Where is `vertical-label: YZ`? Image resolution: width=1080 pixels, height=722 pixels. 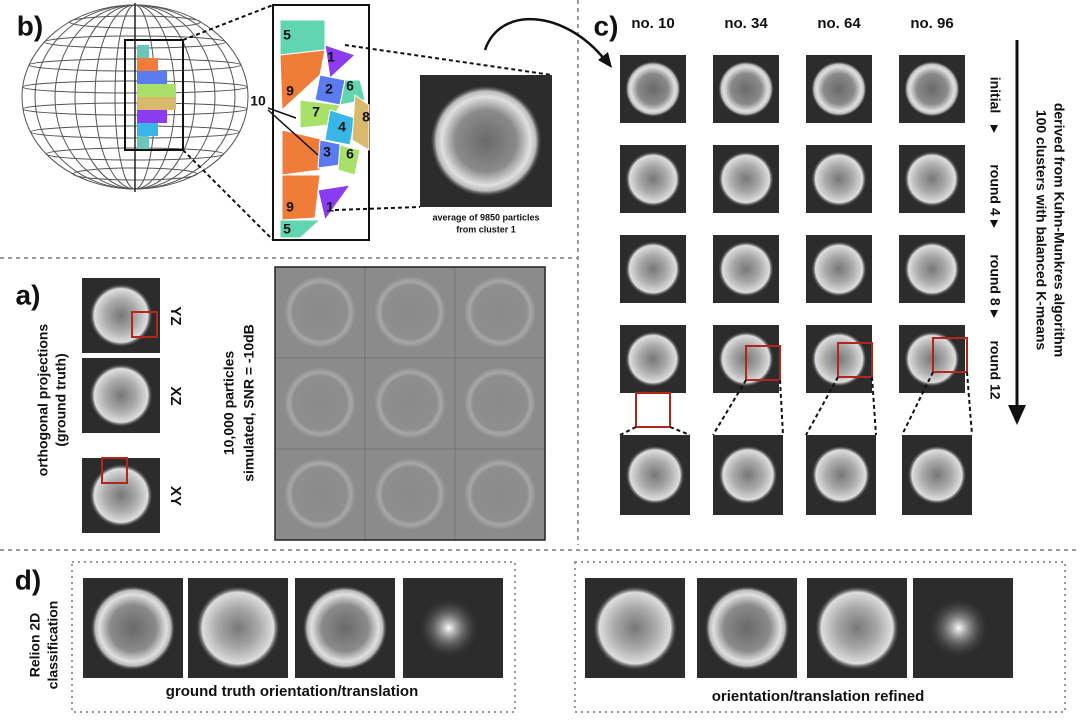 vertical-label: YZ is located at coordinates (175, 315).